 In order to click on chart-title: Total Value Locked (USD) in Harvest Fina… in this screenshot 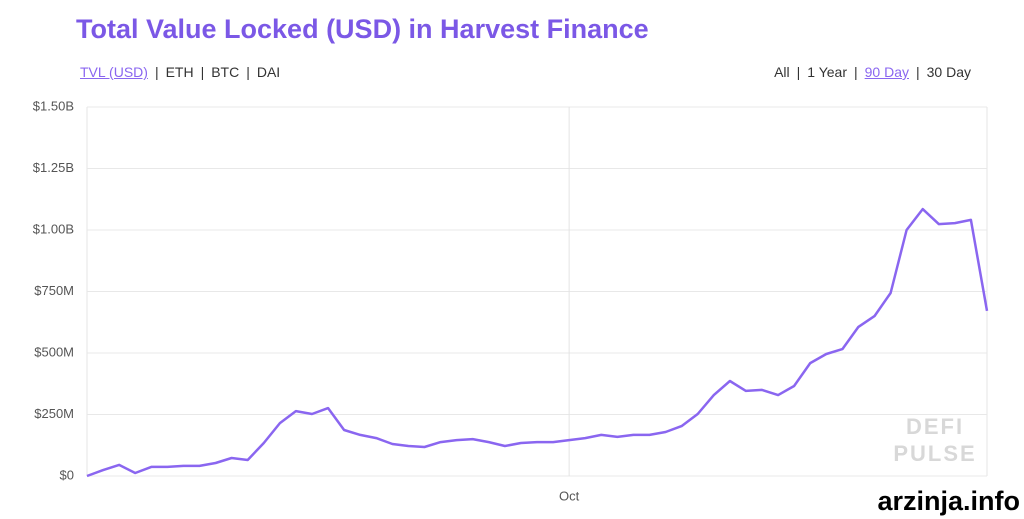, I will do `click(362, 29)`.